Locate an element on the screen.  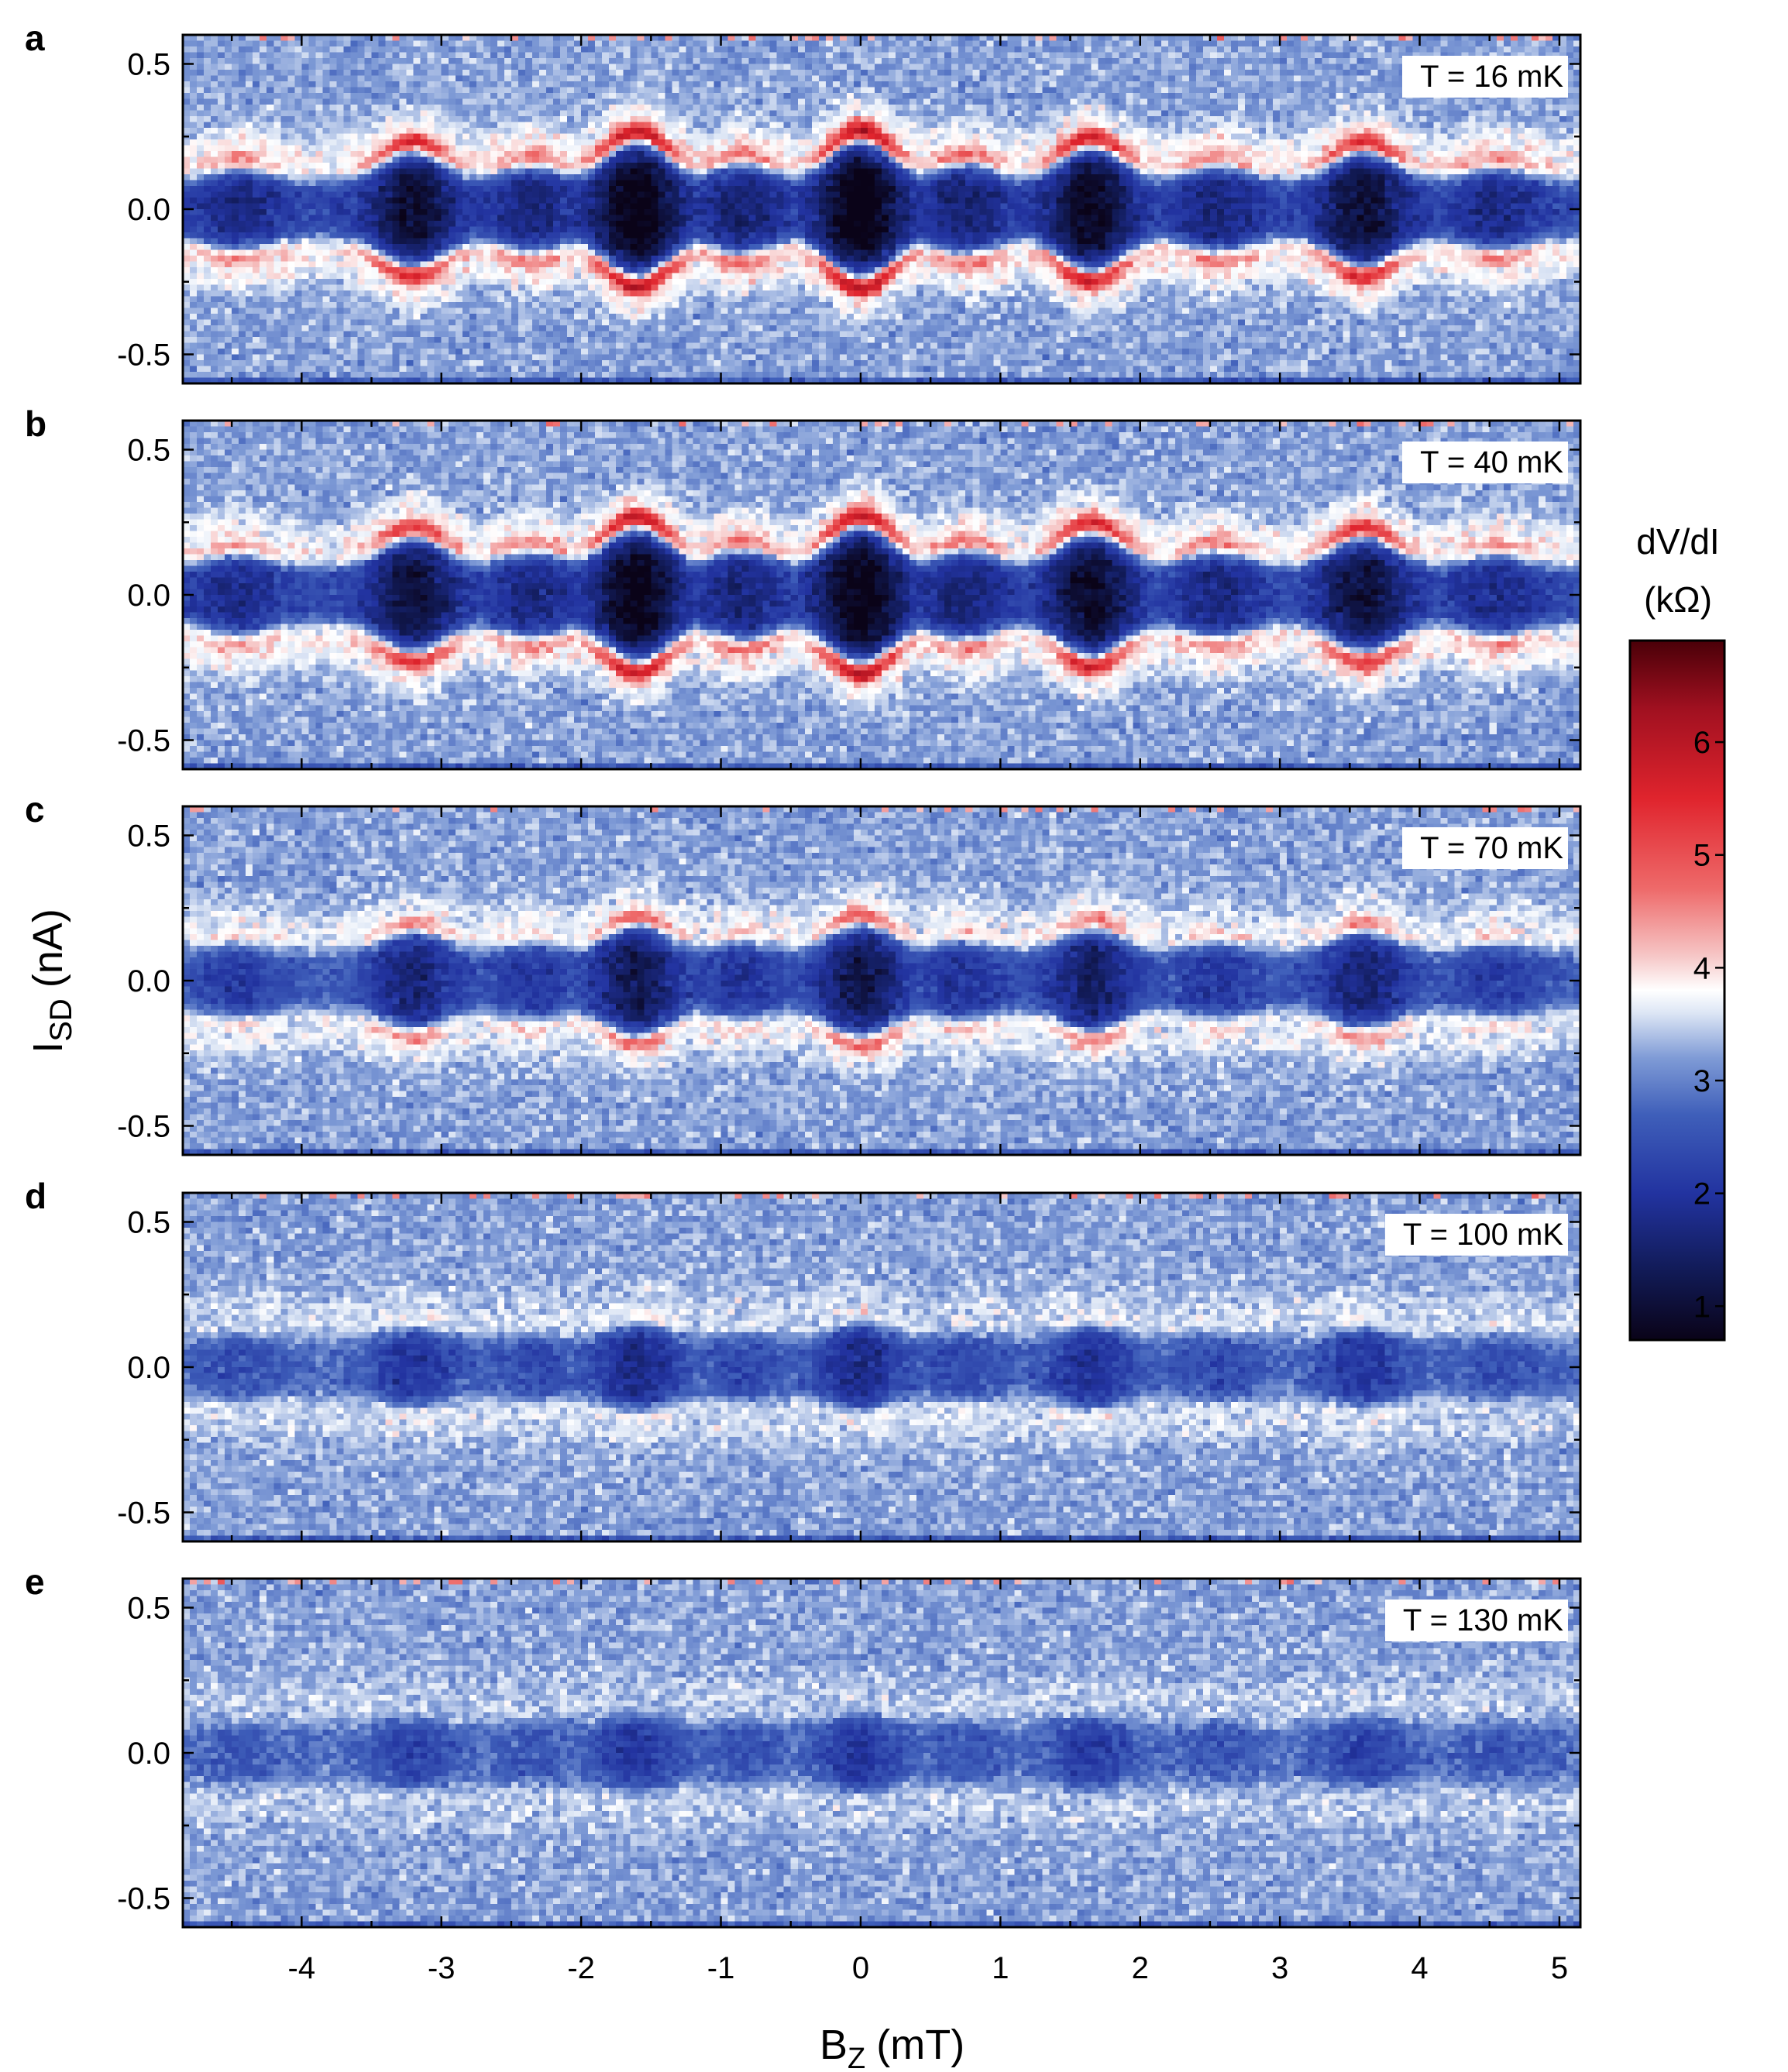
x-title-main: B is located at coordinates (834, 2045).